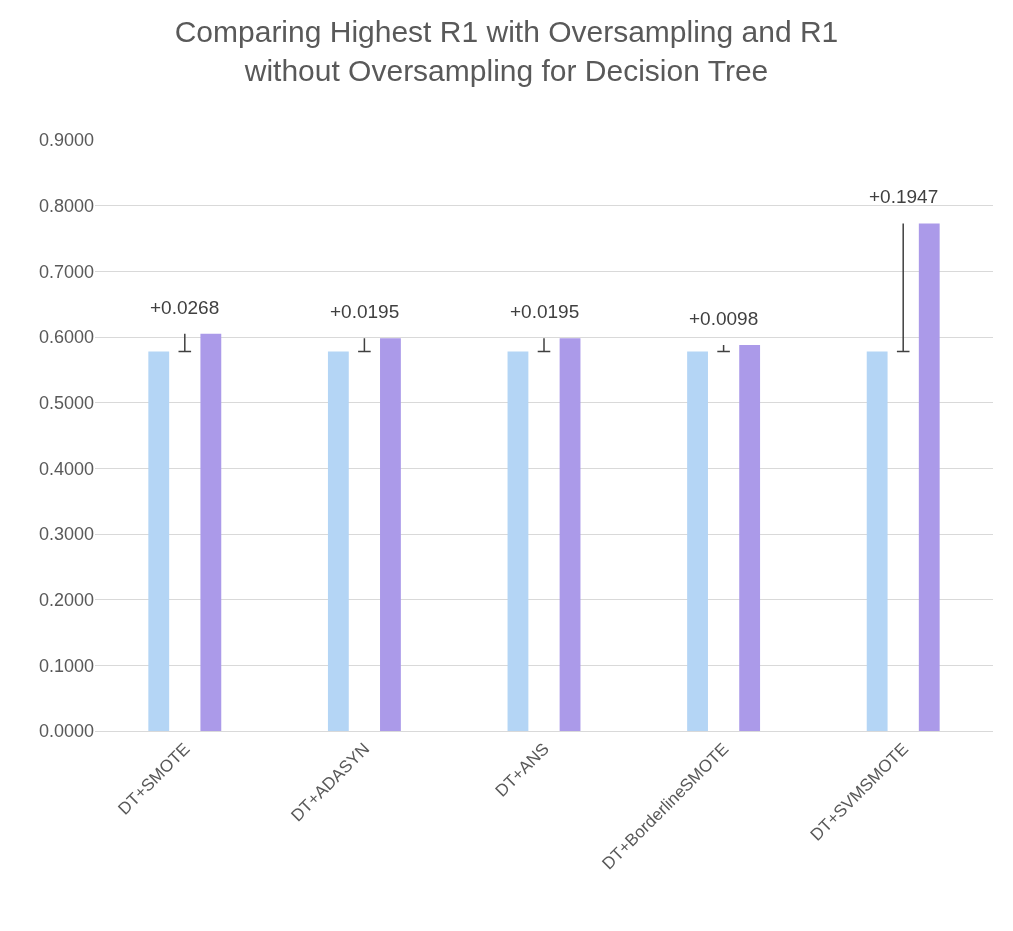 This screenshot has width=1013, height=931. What do you see at coordinates (66, 534) in the screenshot?
I see `y-tick-label: 0.3000` at bounding box center [66, 534].